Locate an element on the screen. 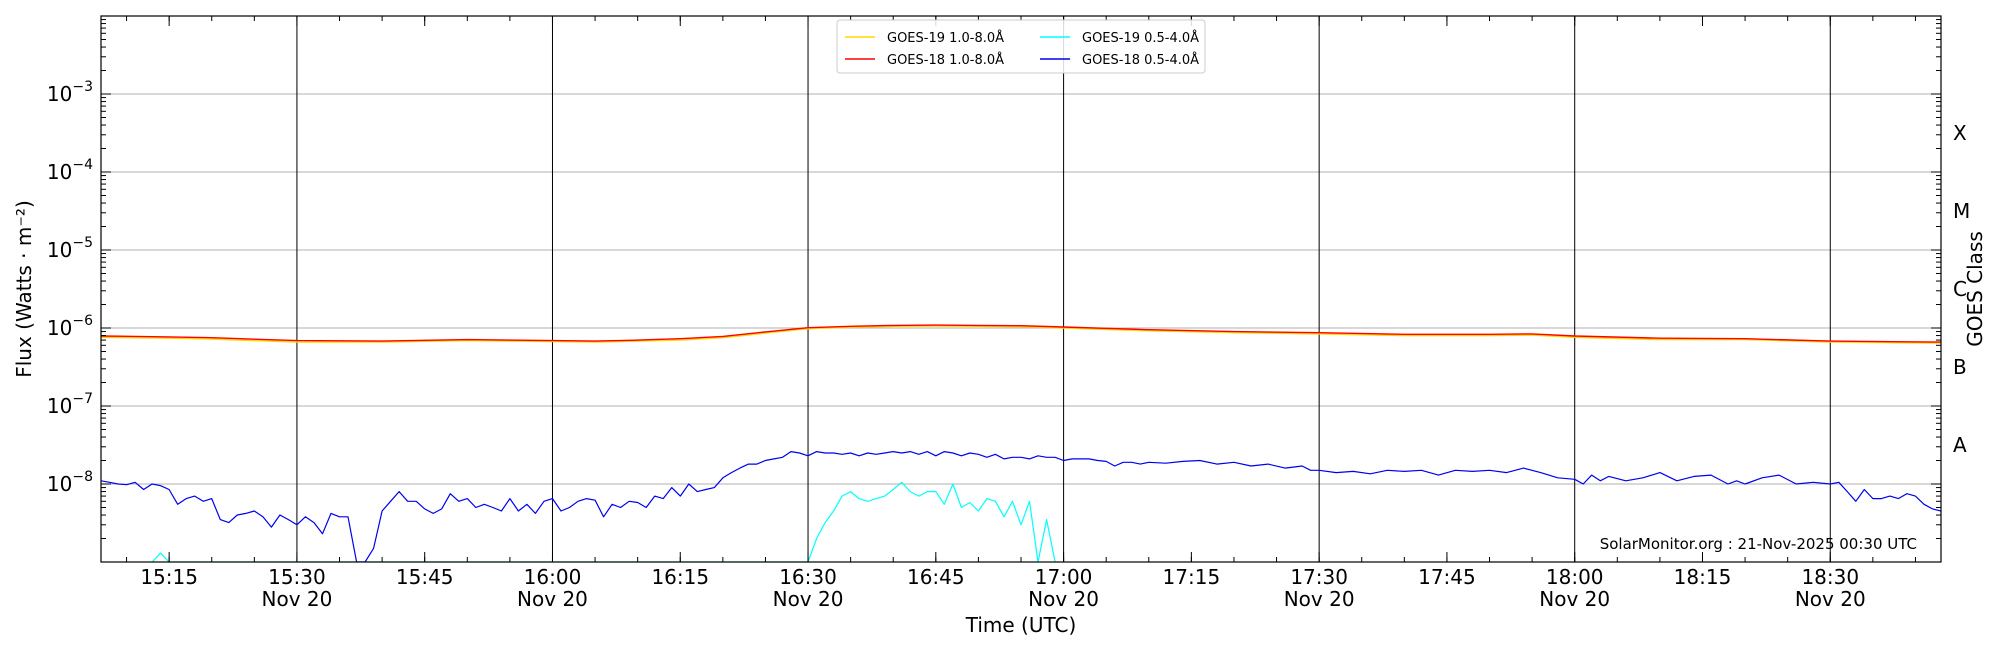 The height and width of the screenshot is (650, 2000). x-tick-label: 17:30 is located at coordinates (1319, 577).